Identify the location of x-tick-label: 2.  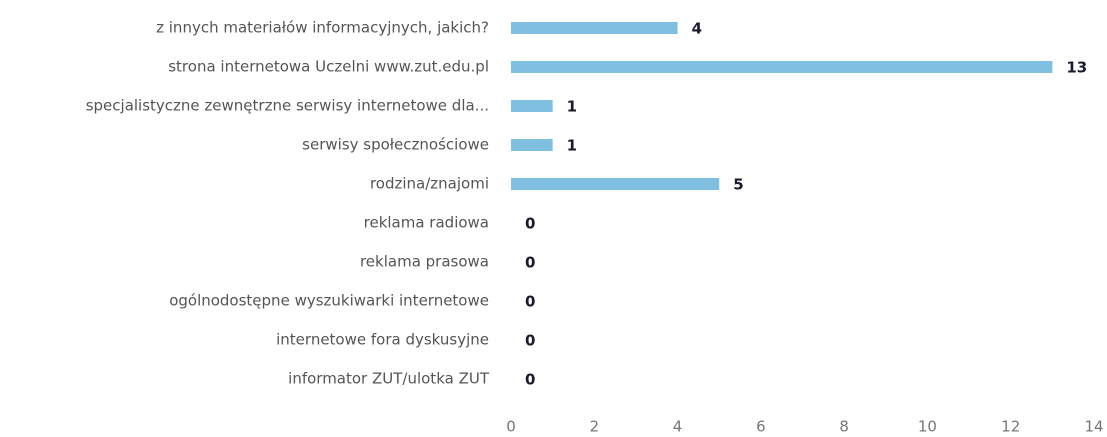
(595, 427).